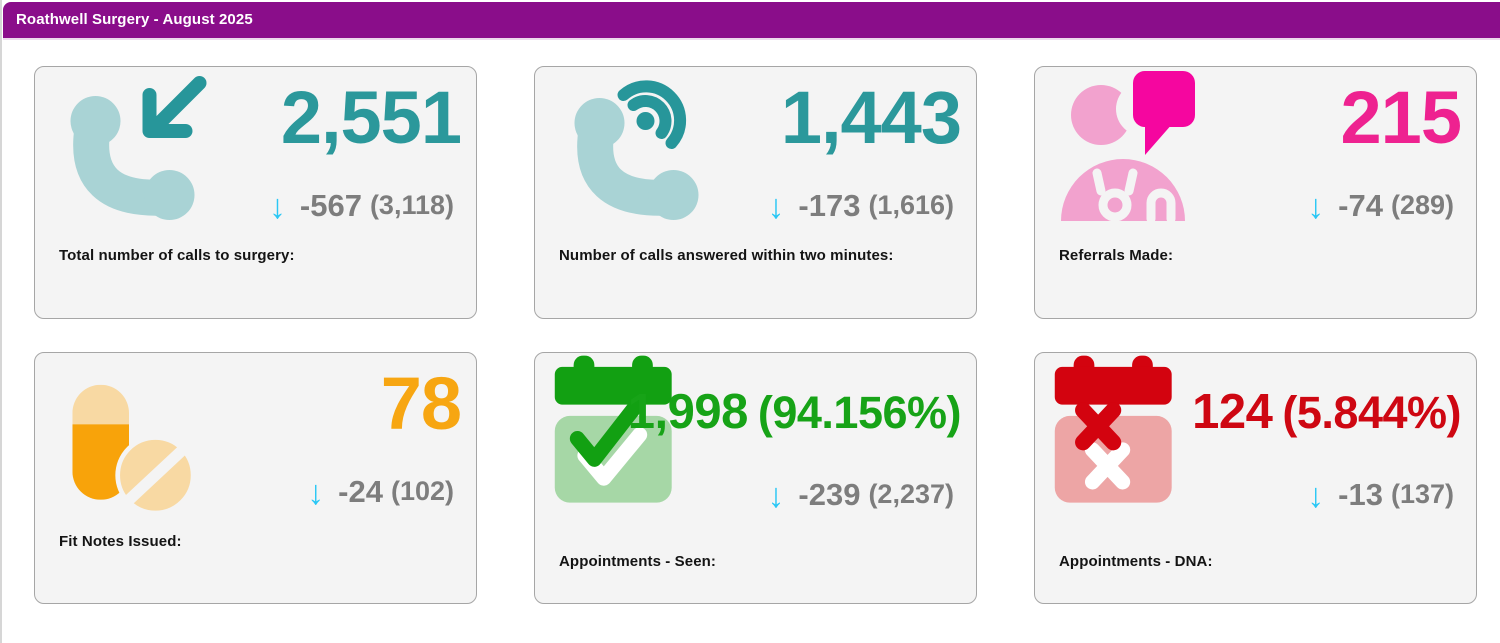  What do you see at coordinates (859, 412) in the screenshot?
I see `kpi-percent: (94.156%)` at bounding box center [859, 412].